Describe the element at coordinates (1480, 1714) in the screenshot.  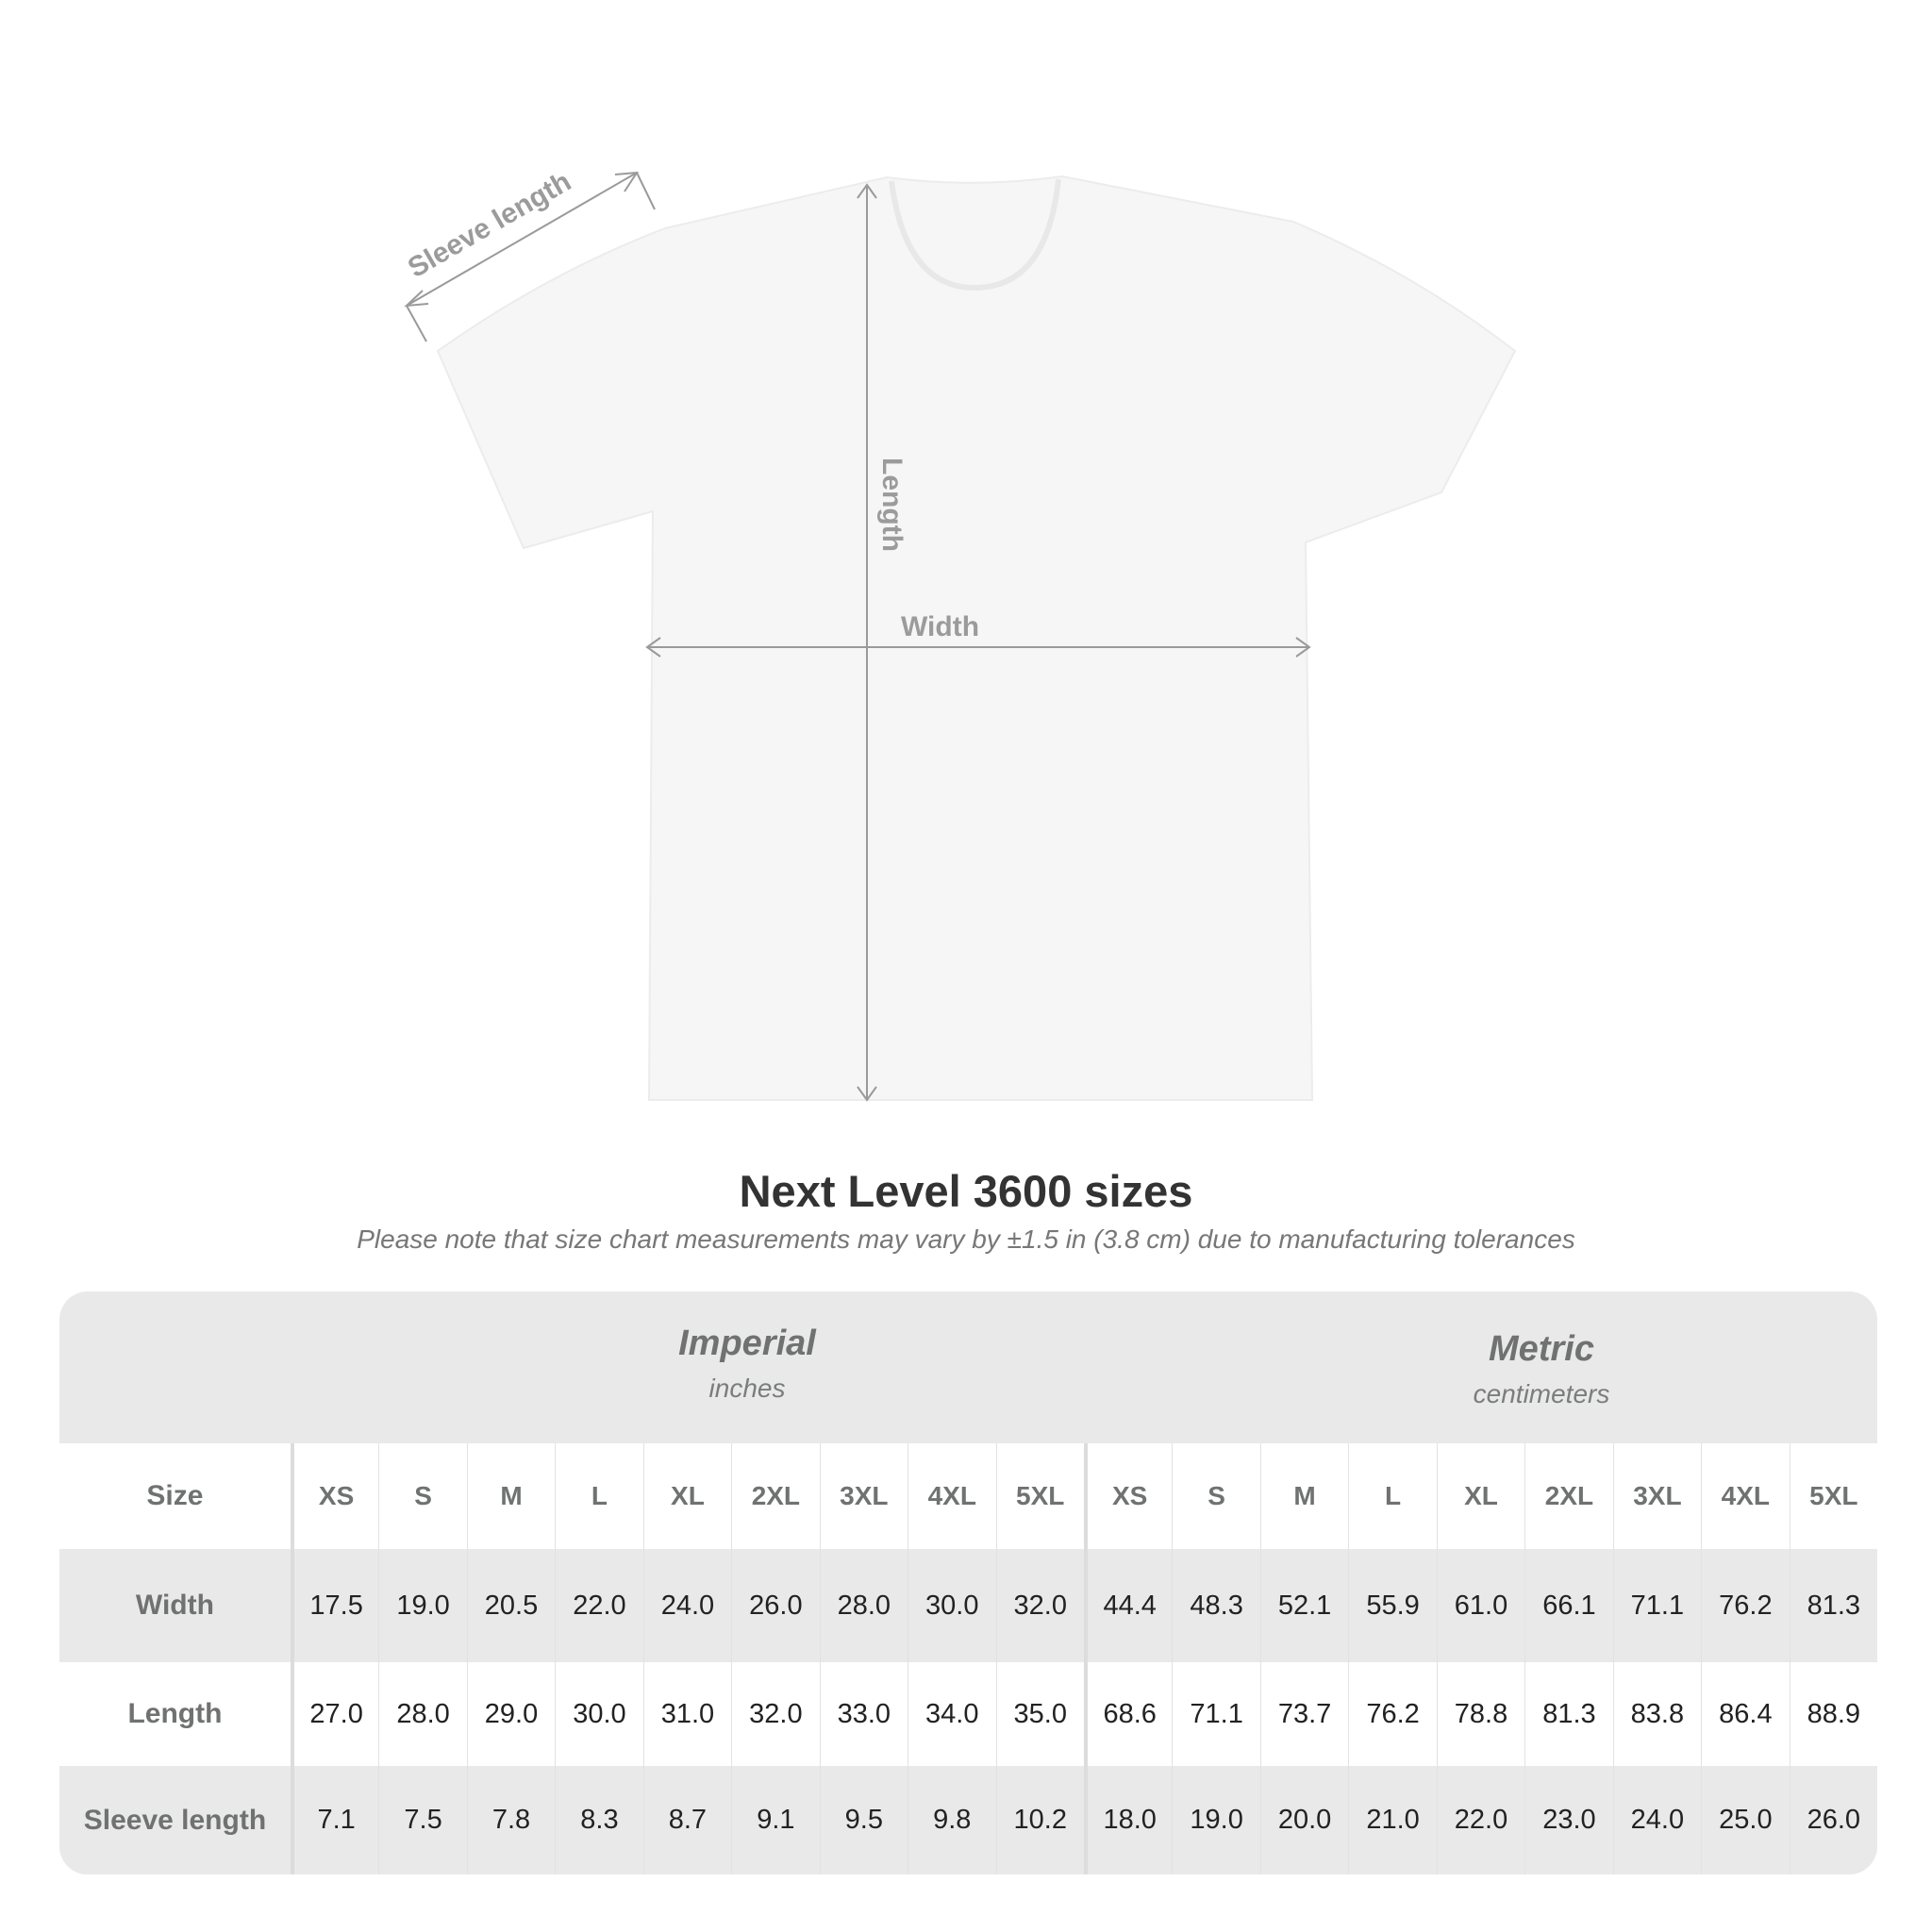
I see `metric-value: 78.8` at that location.